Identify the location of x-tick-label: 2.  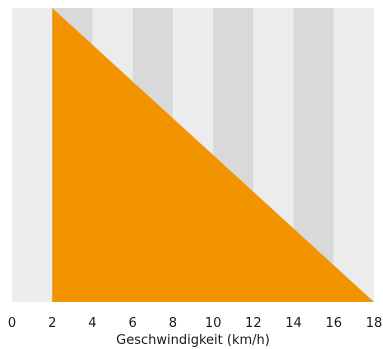
(52, 323).